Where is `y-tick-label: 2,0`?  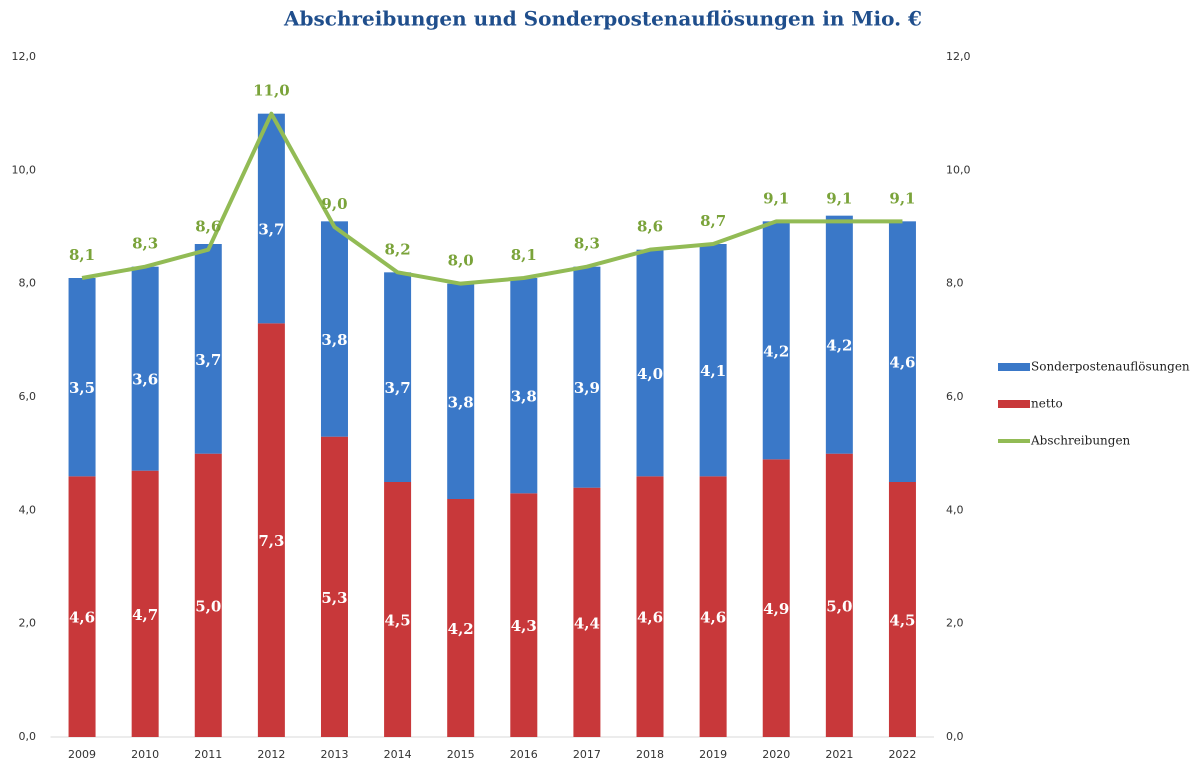 y-tick-label: 2,0 is located at coordinates (28, 623).